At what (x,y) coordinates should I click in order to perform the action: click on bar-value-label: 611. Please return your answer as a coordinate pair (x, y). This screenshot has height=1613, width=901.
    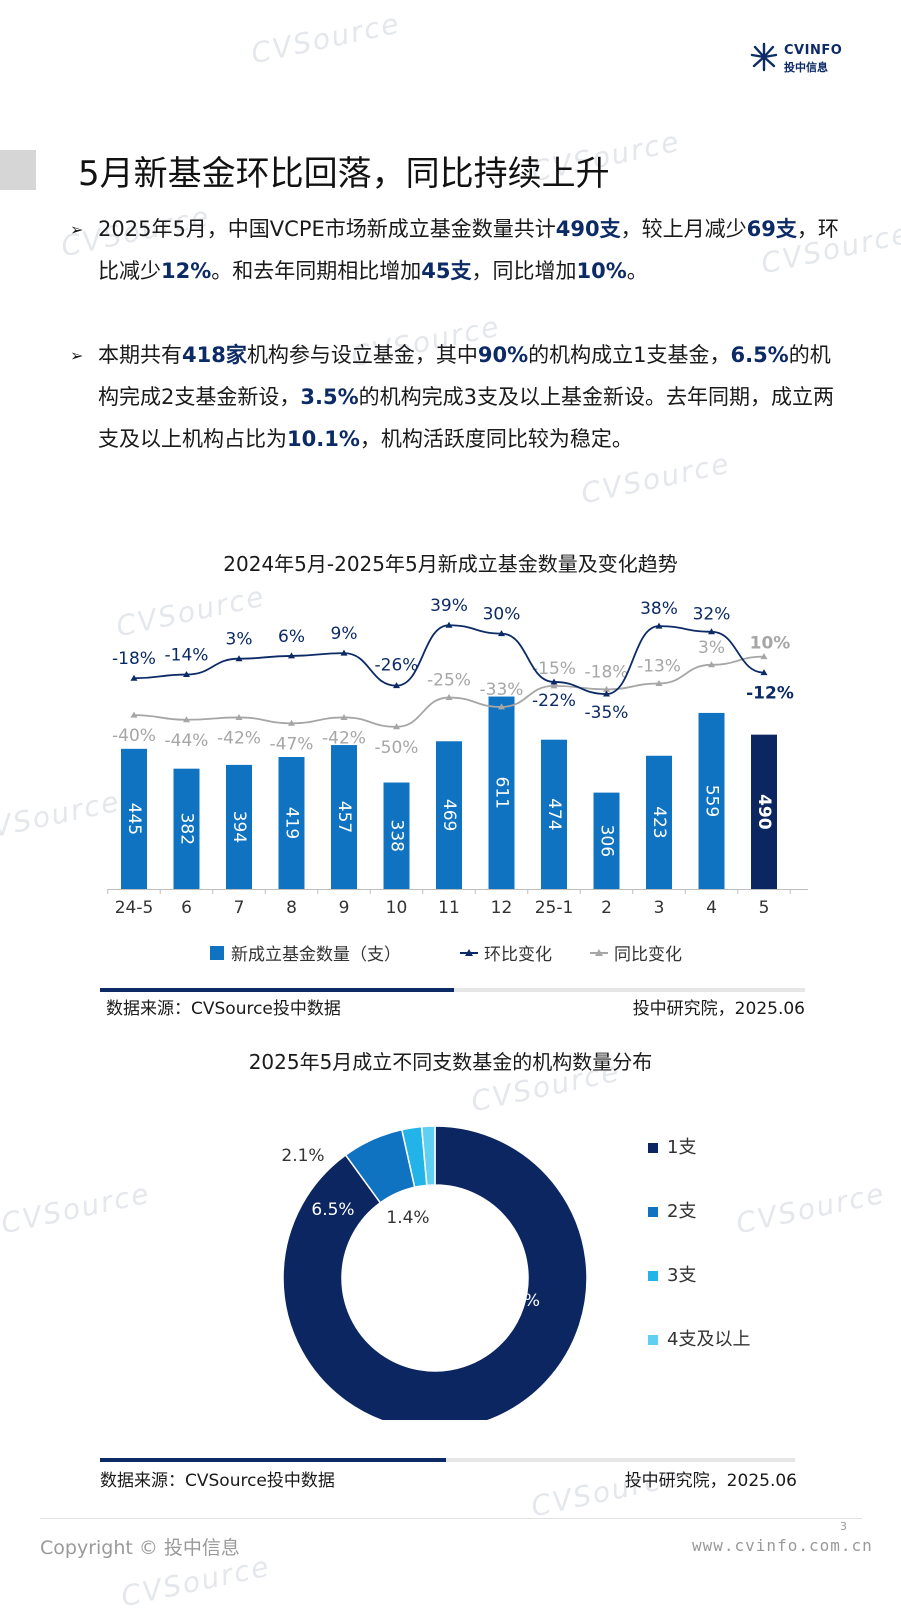
    Looking at the image, I should click on (502, 793).